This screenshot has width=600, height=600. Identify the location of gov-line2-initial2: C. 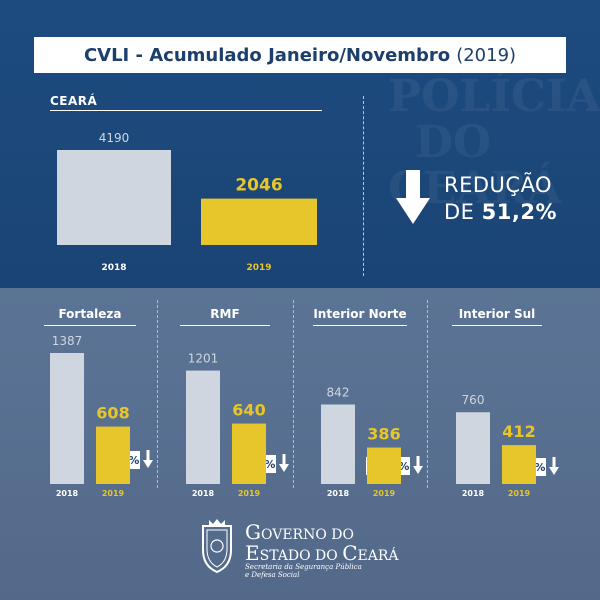
(350, 553).